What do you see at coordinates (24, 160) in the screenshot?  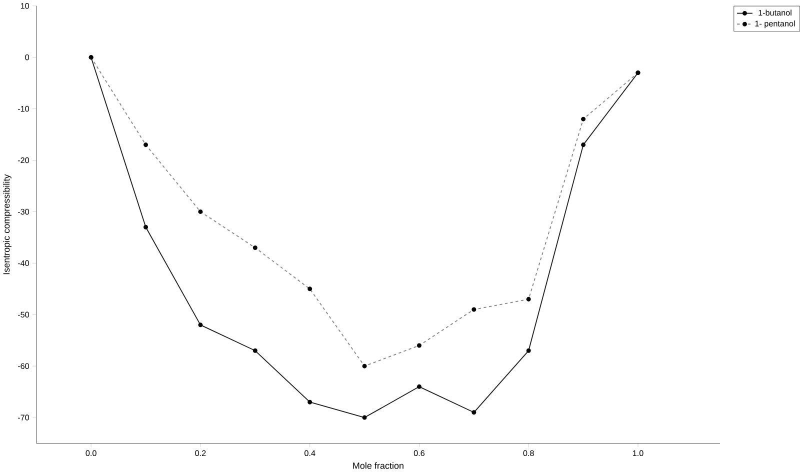 I see `y-tick-label: -20` at bounding box center [24, 160].